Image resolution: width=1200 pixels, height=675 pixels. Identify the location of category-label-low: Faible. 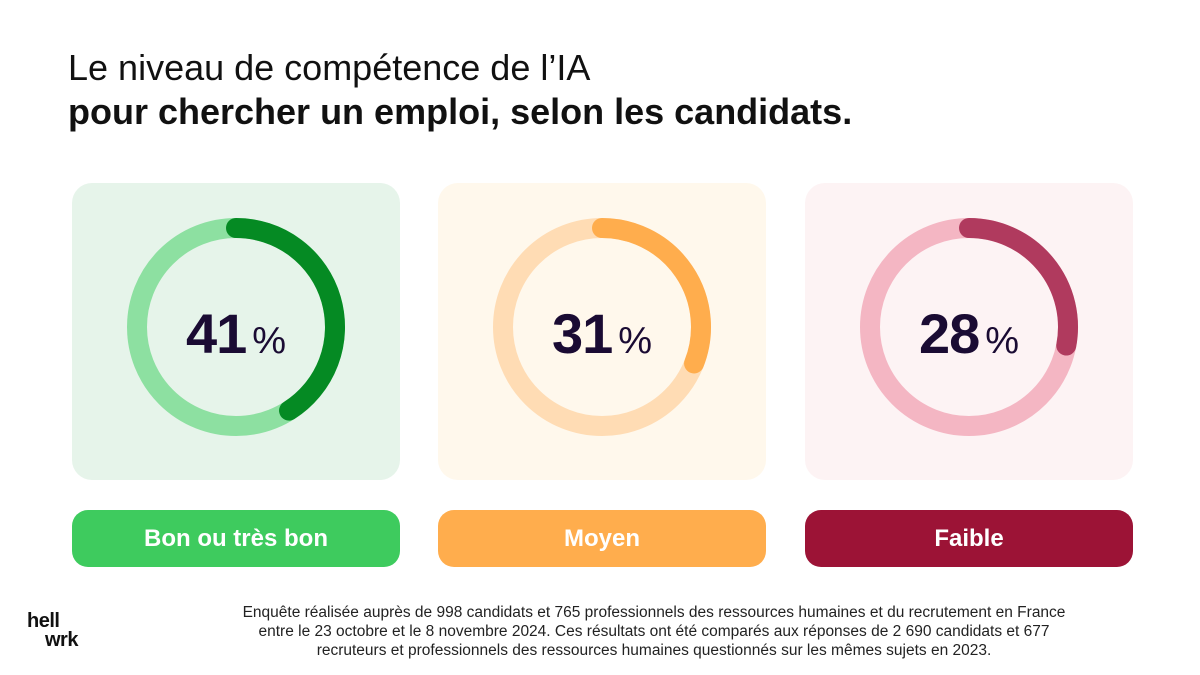
(969, 538).